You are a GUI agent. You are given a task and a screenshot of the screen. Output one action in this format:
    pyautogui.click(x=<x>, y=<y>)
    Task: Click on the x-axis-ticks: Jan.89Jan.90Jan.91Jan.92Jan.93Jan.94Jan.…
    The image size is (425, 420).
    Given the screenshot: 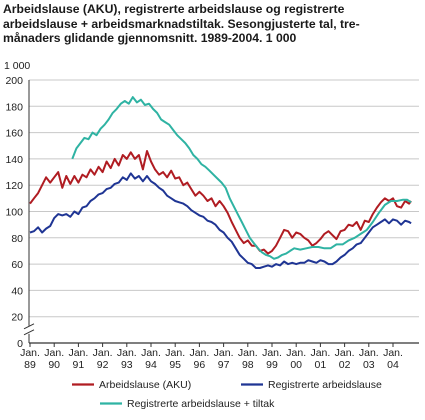 What is the action you would take?
    pyautogui.click(x=211, y=359)
    